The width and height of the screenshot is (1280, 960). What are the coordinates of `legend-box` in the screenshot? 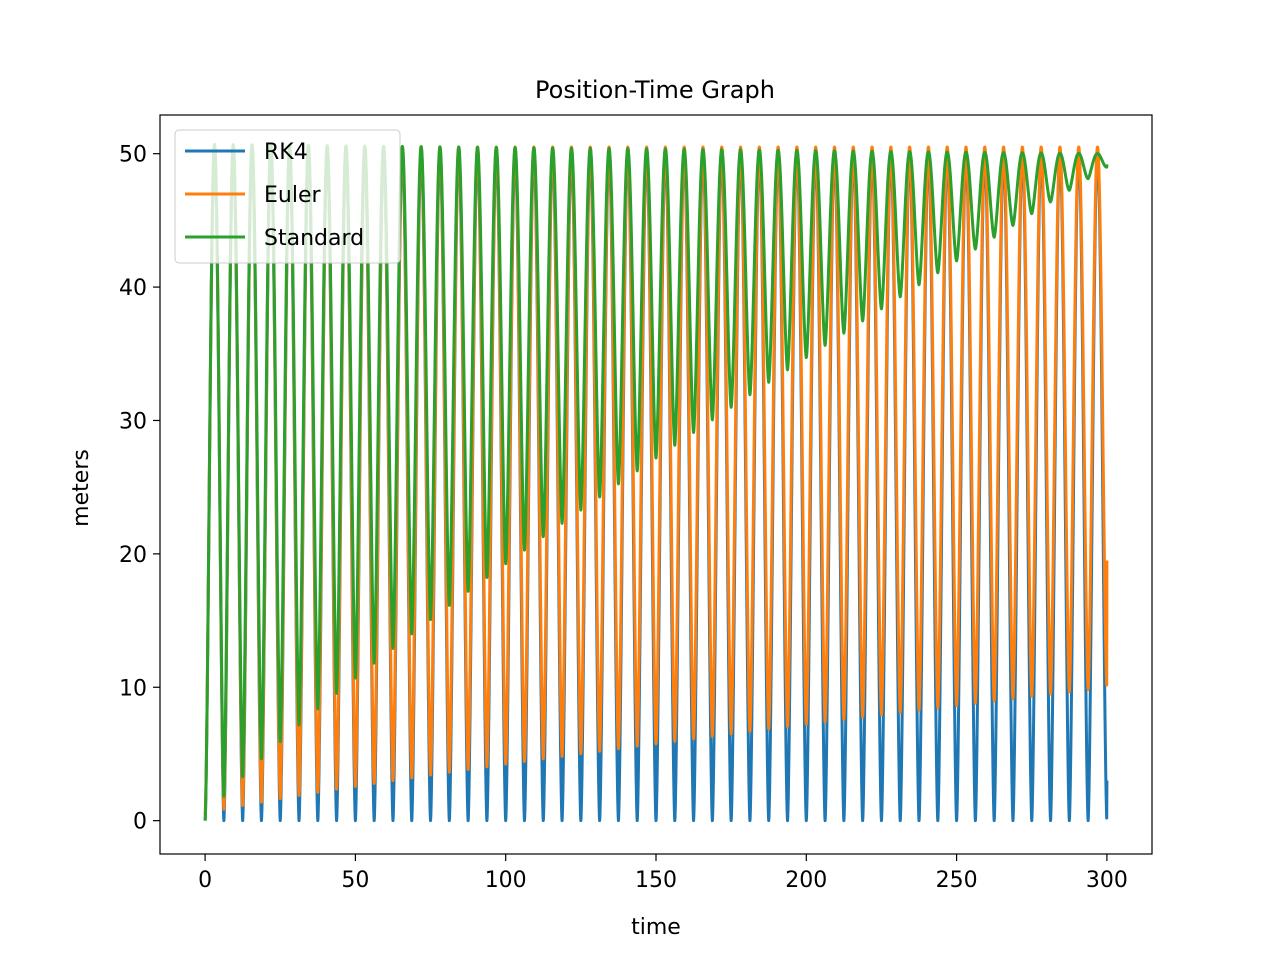 It's located at (287, 196).